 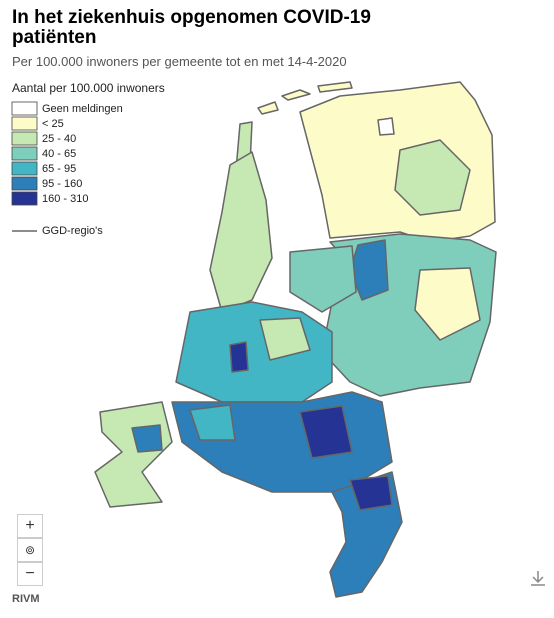 I want to click on legend-label: 65 - 95, so click(x=59, y=169).